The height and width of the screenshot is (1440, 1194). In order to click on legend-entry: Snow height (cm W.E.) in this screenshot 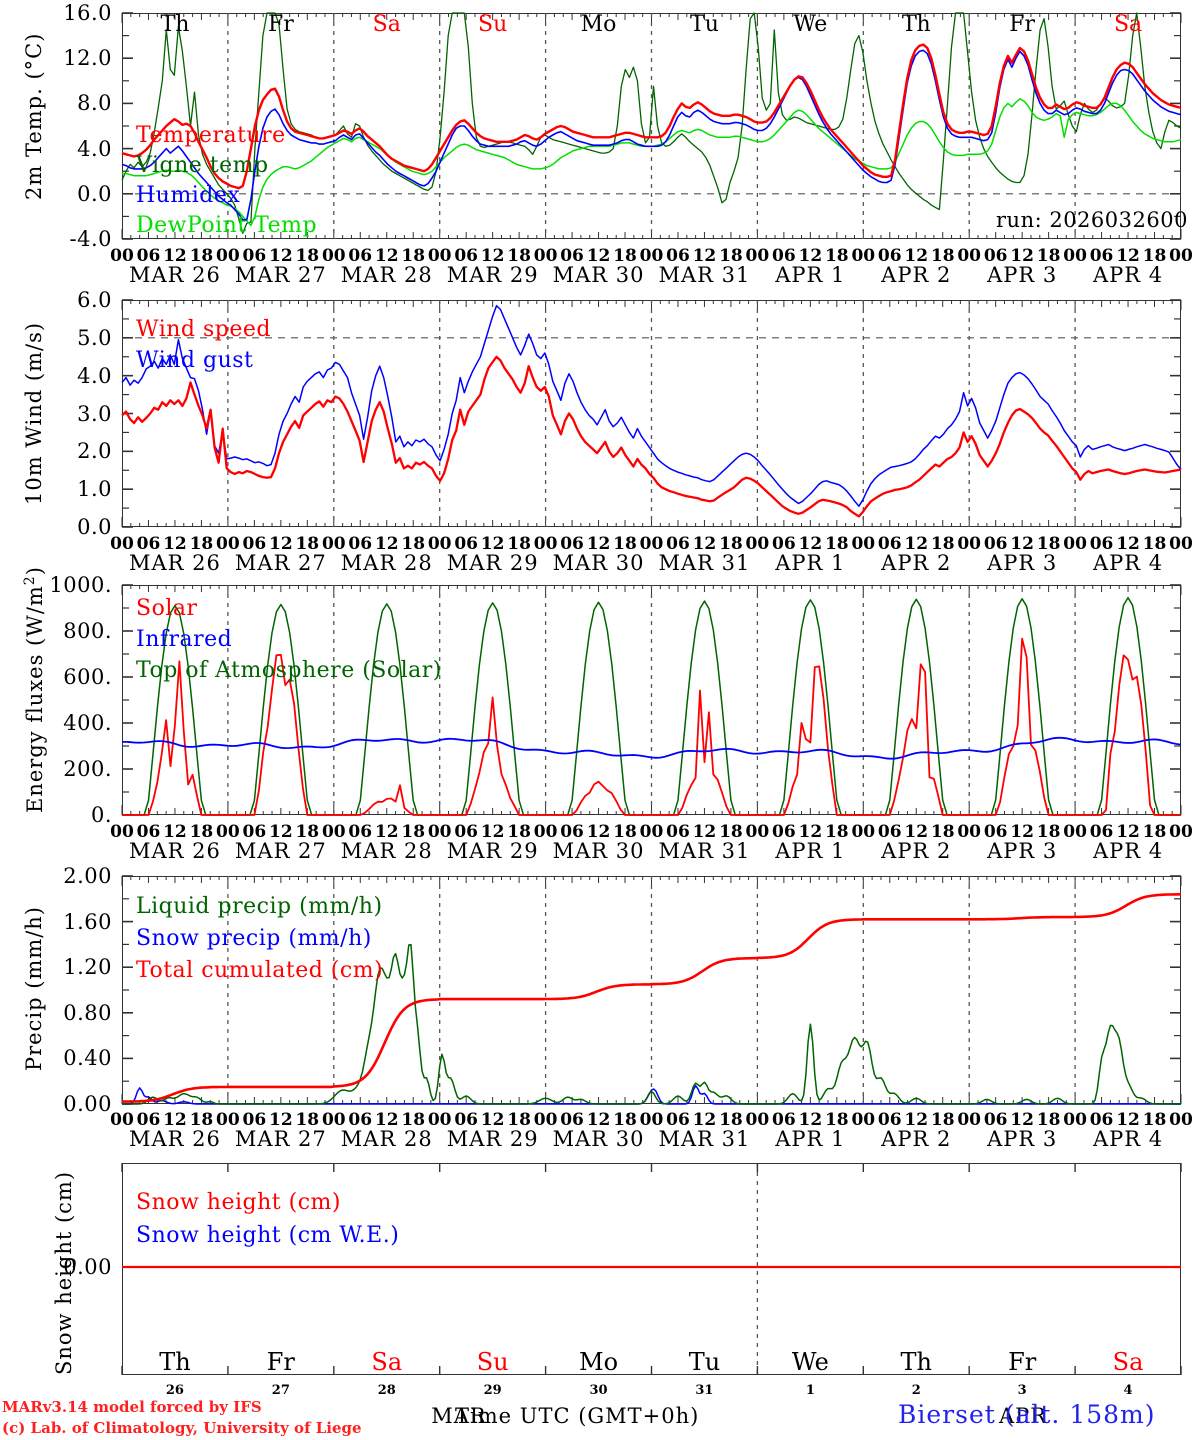, I will do `click(268, 1235)`.